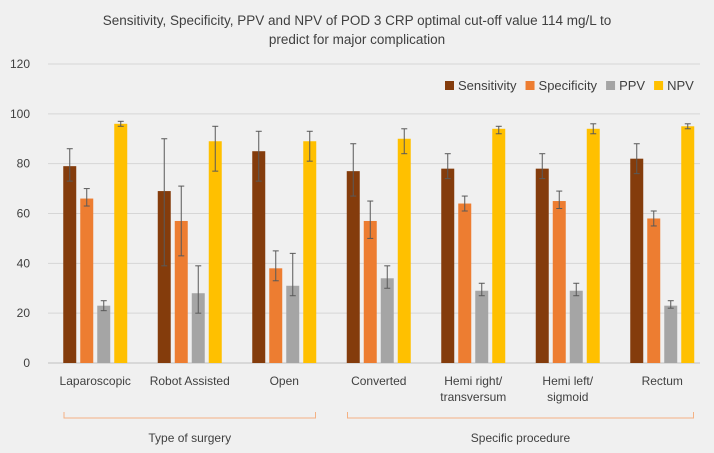  What do you see at coordinates (632, 85) in the screenshot?
I see `legend-label-ppv: PPV` at bounding box center [632, 85].